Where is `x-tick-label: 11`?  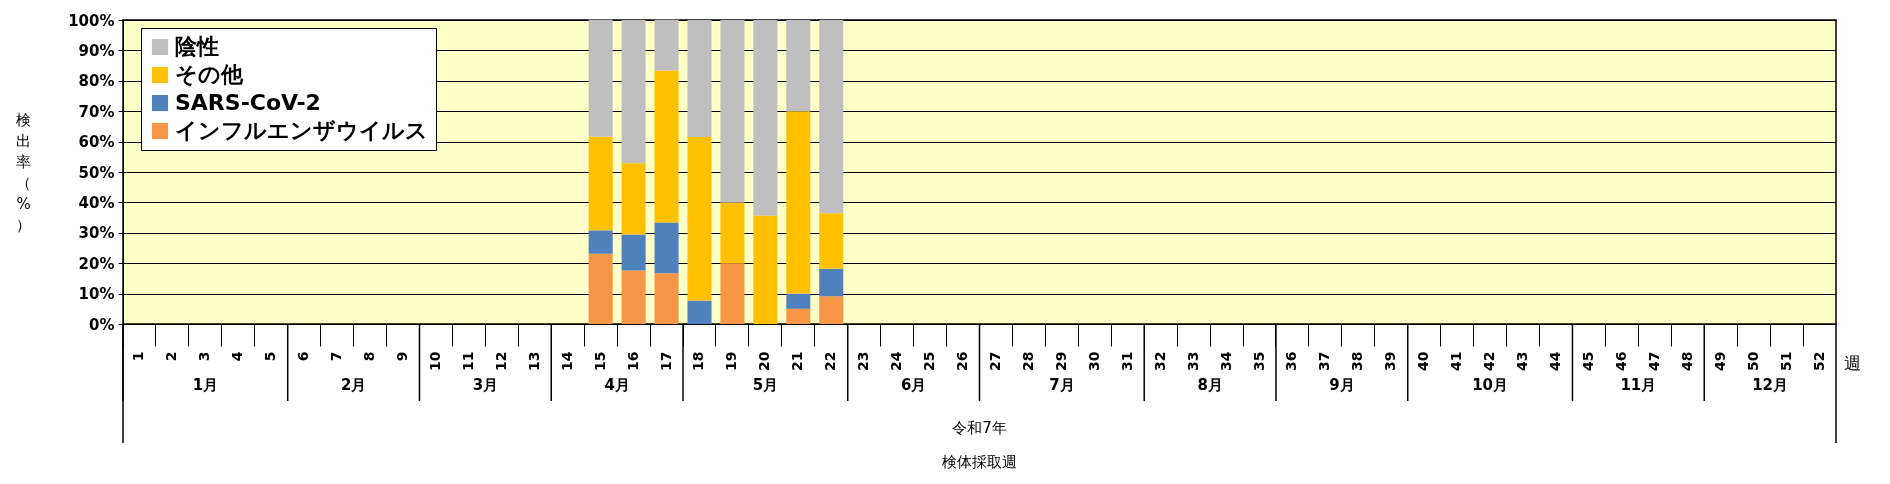 x-tick-label: 11 is located at coordinates (467, 361).